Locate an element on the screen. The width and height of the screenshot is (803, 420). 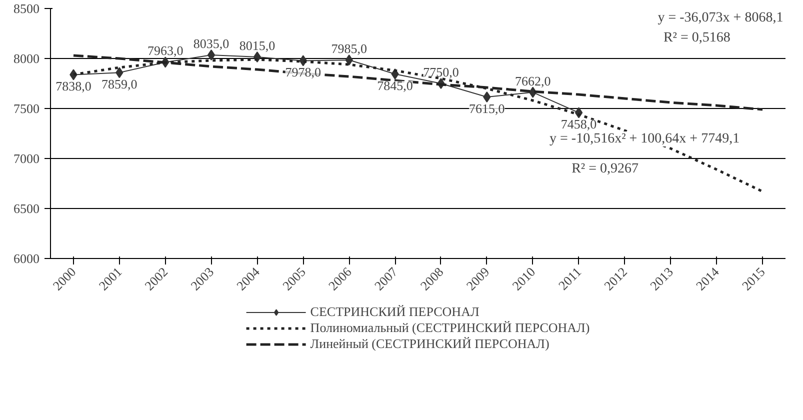
data-label: 7985,0 is located at coordinates (349, 48).